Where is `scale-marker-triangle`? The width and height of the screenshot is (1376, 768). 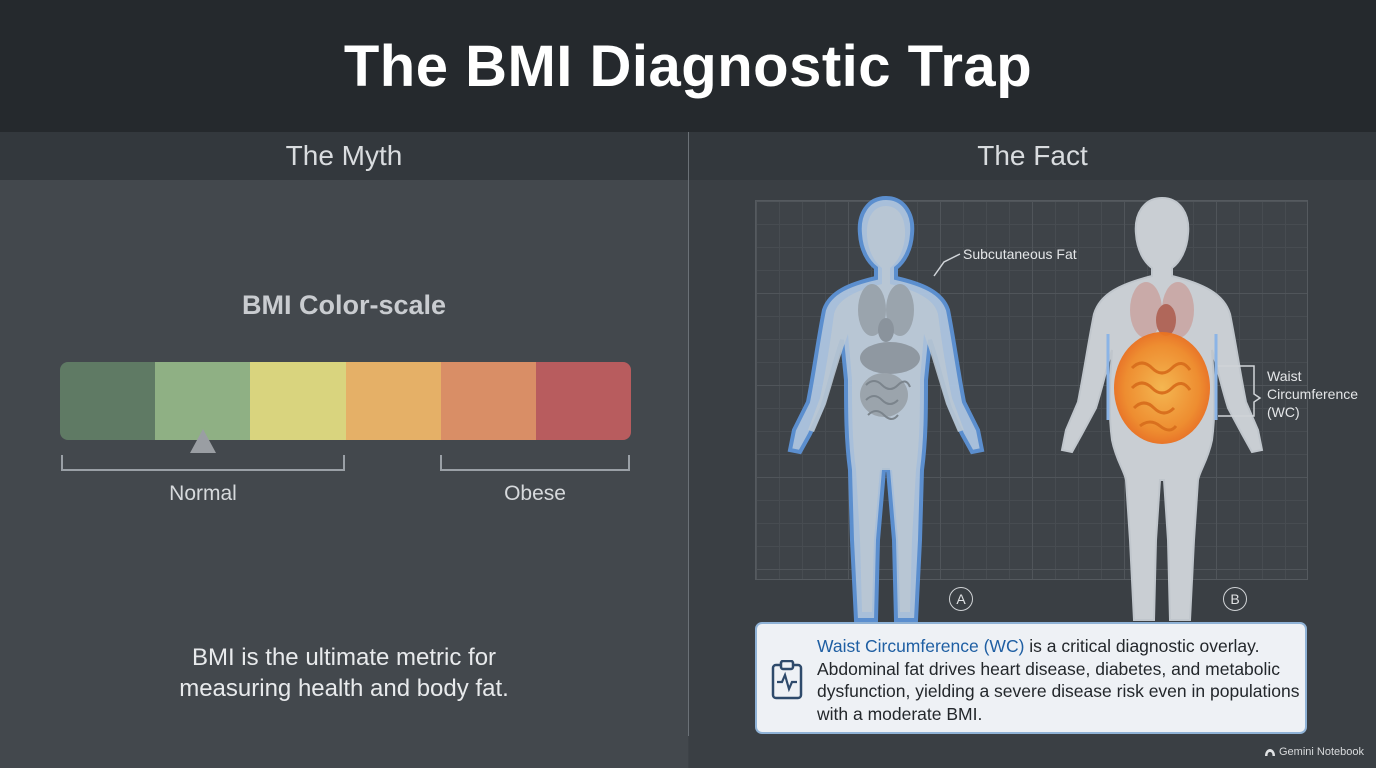 scale-marker-triangle is located at coordinates (203, 441).